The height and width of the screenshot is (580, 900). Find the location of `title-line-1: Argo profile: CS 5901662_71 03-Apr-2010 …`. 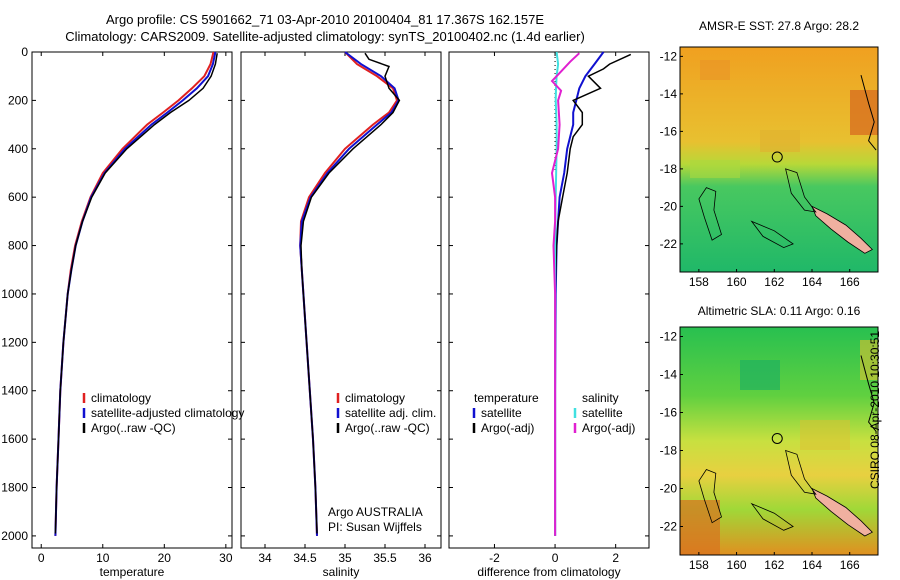

title-line-1: Argo profile: CS 5901662_71 03-Apr-2010 … is located at coordinates (324, 19).